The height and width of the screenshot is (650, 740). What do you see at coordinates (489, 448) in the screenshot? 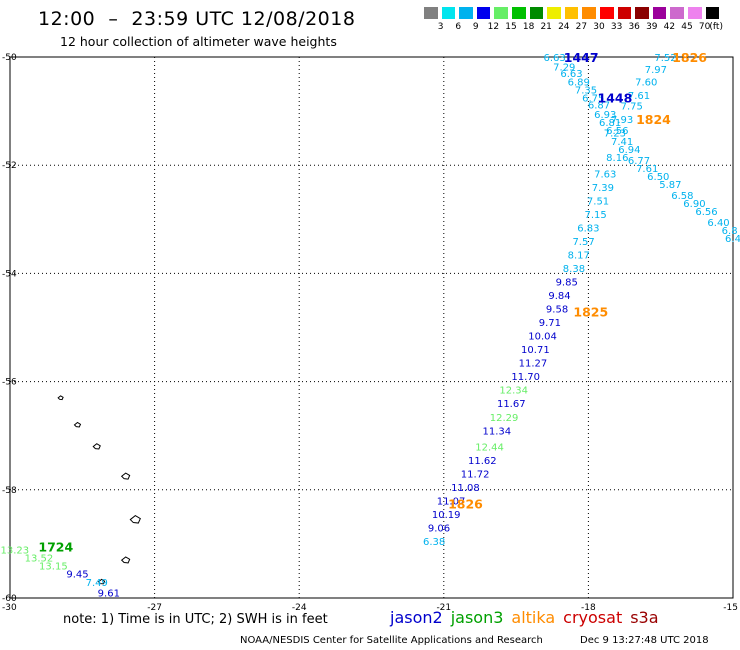
I see `wave-height-label: 12.44` at bounding box center [489, 448].